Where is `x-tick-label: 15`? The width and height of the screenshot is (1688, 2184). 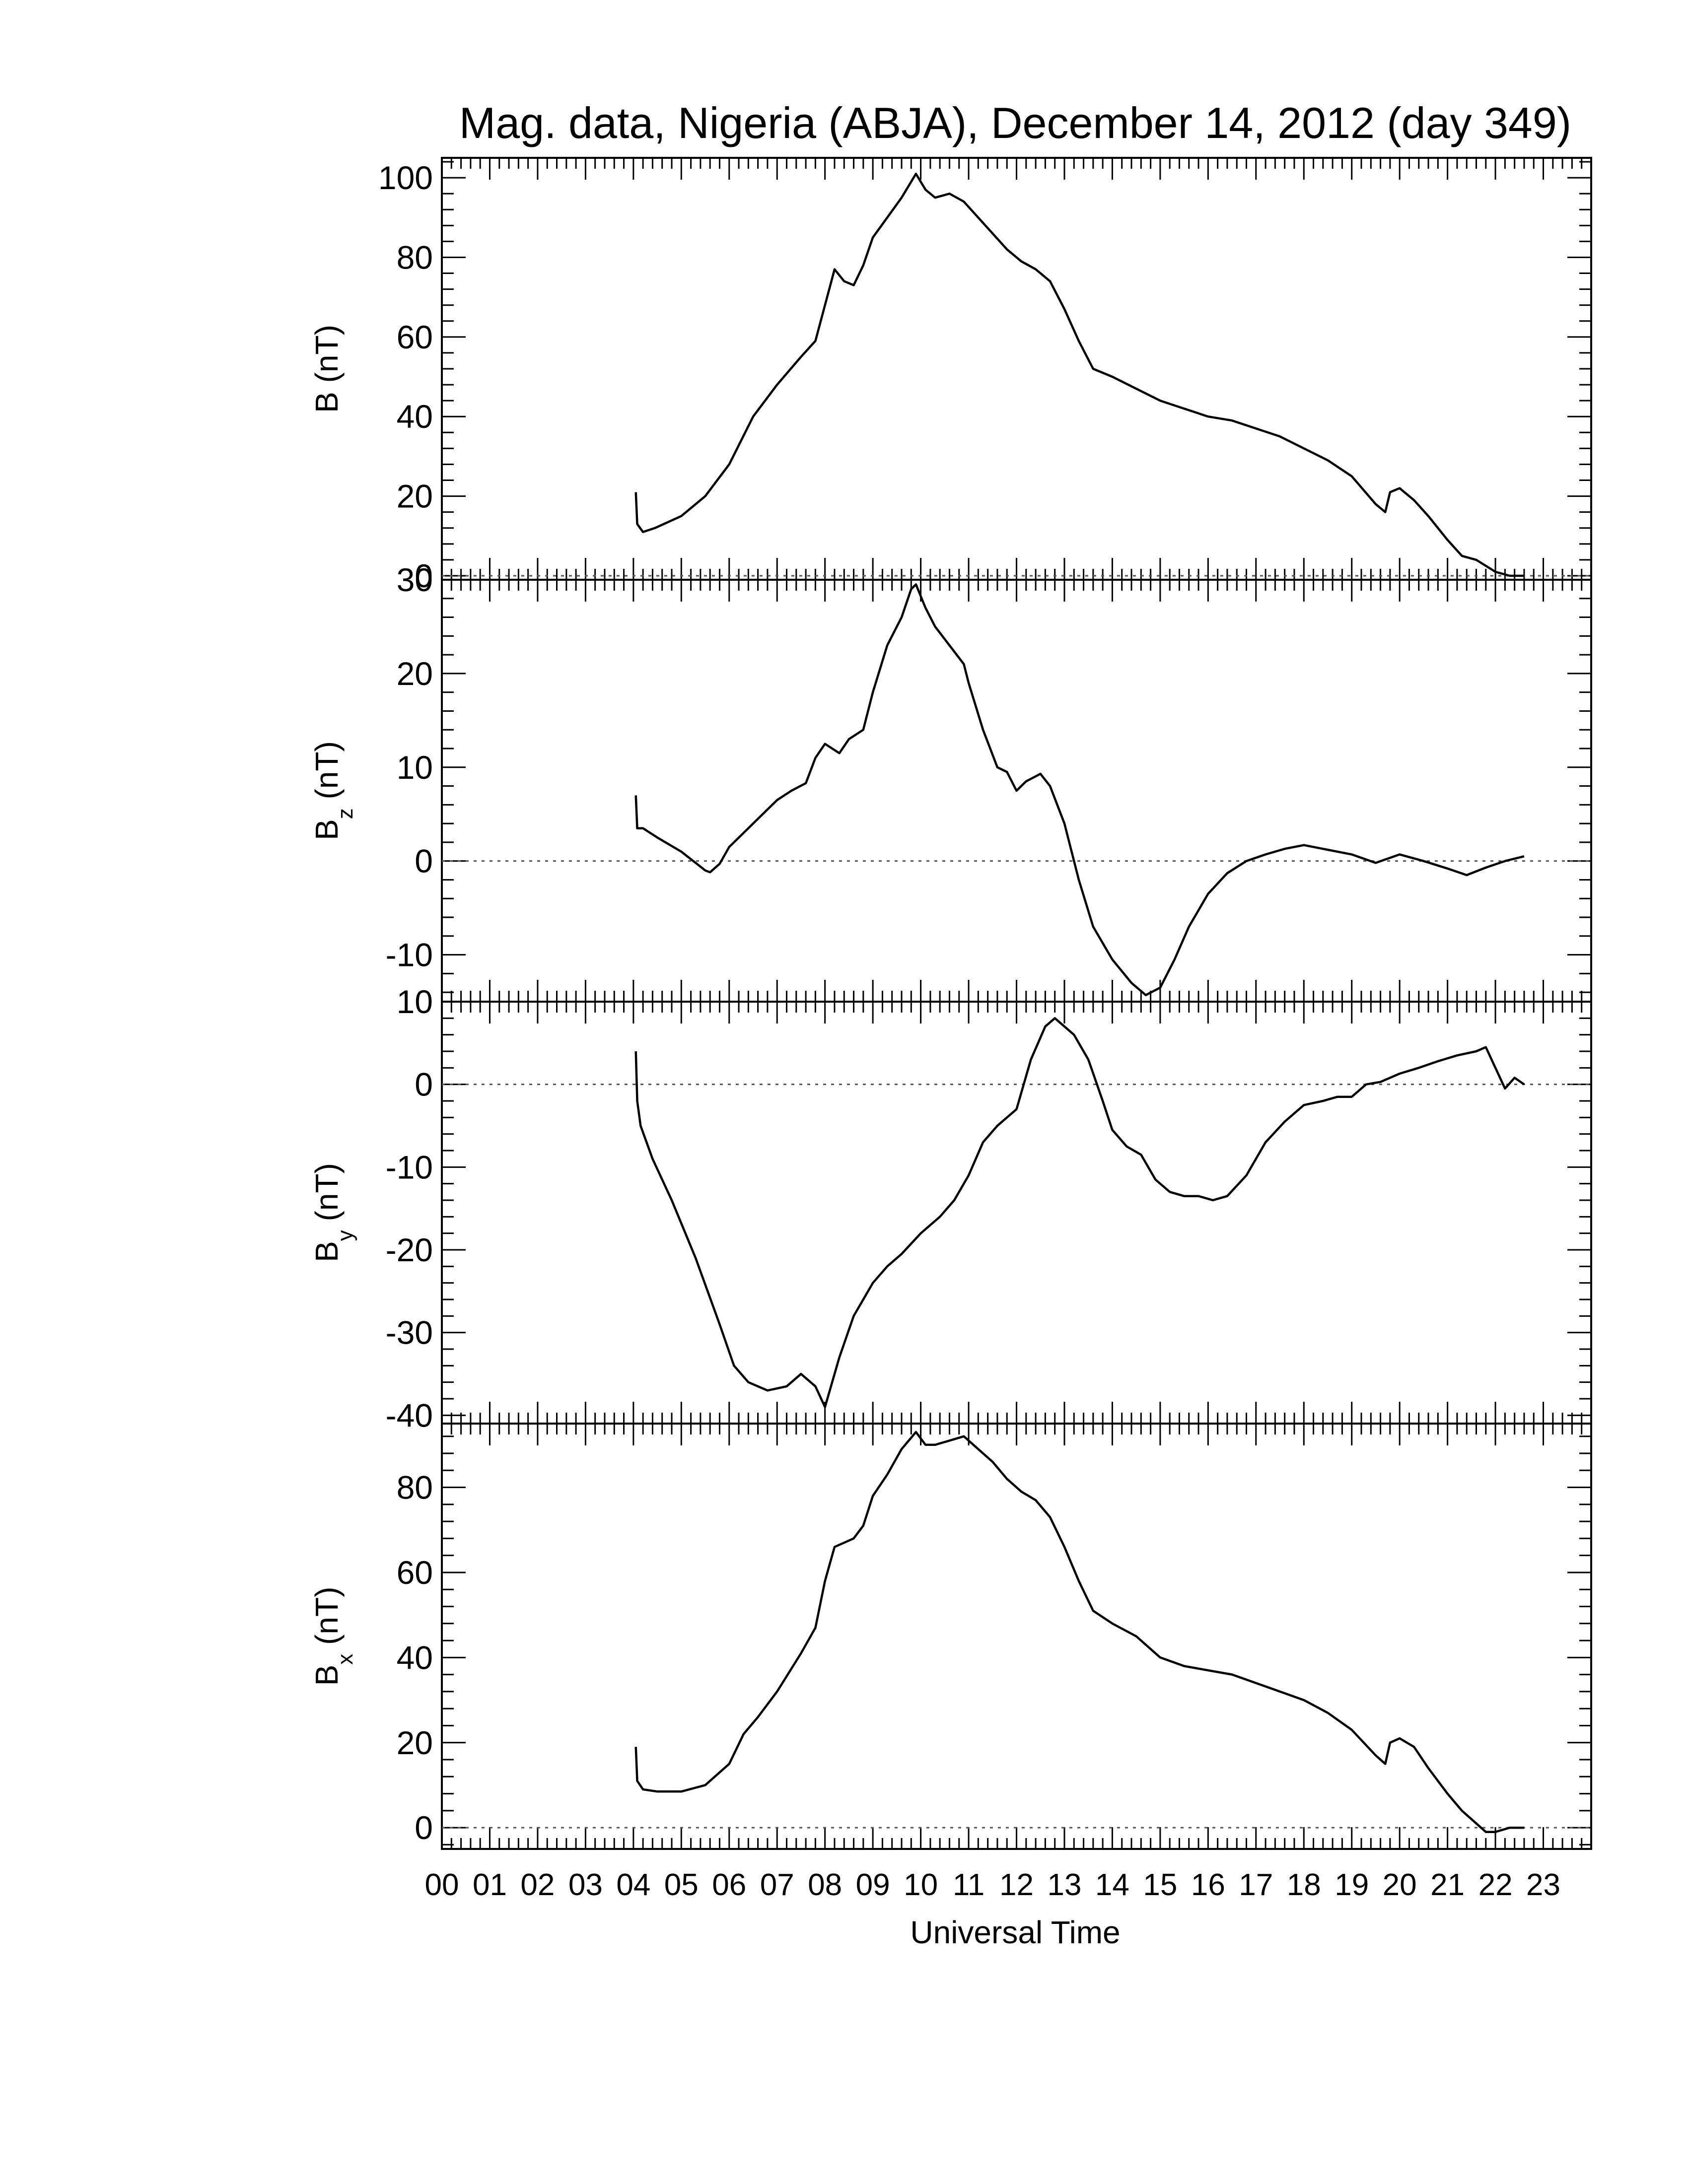 x-tick-label: 15 is located at coordinates (1160, 1885).